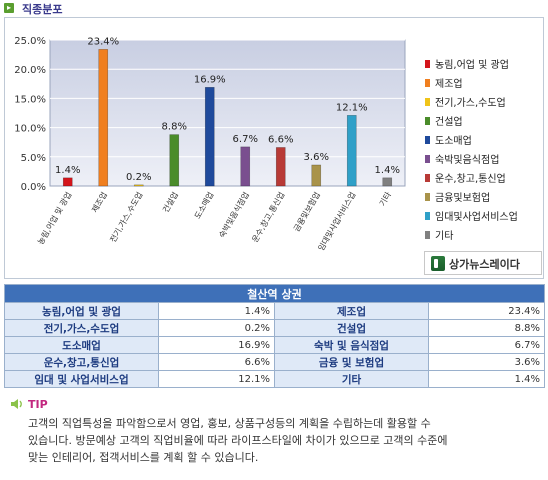 Image resolution: width=548 pixels, height=480 pixels. What do you see at coordinates (268, 218) in the screenshot?
I see `x-tick-label: 운수,창고,통신업` at bounding box center [268, 218].